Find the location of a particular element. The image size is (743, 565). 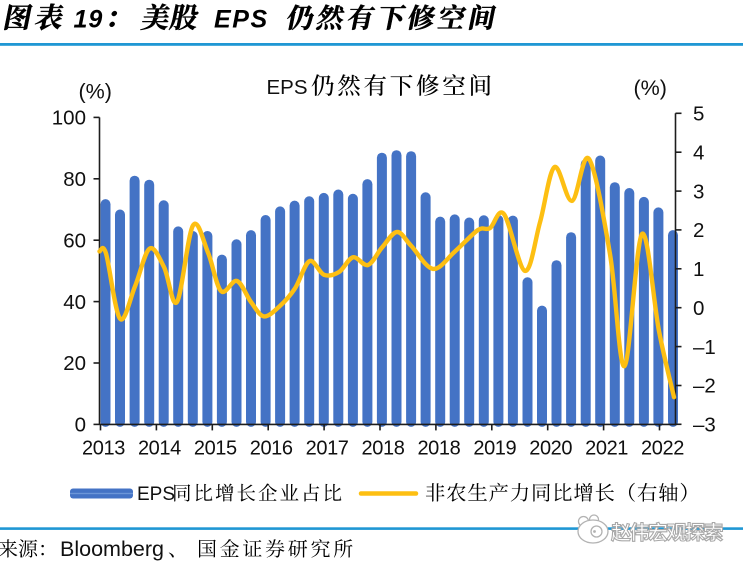

svg-text: 2015 is located at coordinates (215, 449).